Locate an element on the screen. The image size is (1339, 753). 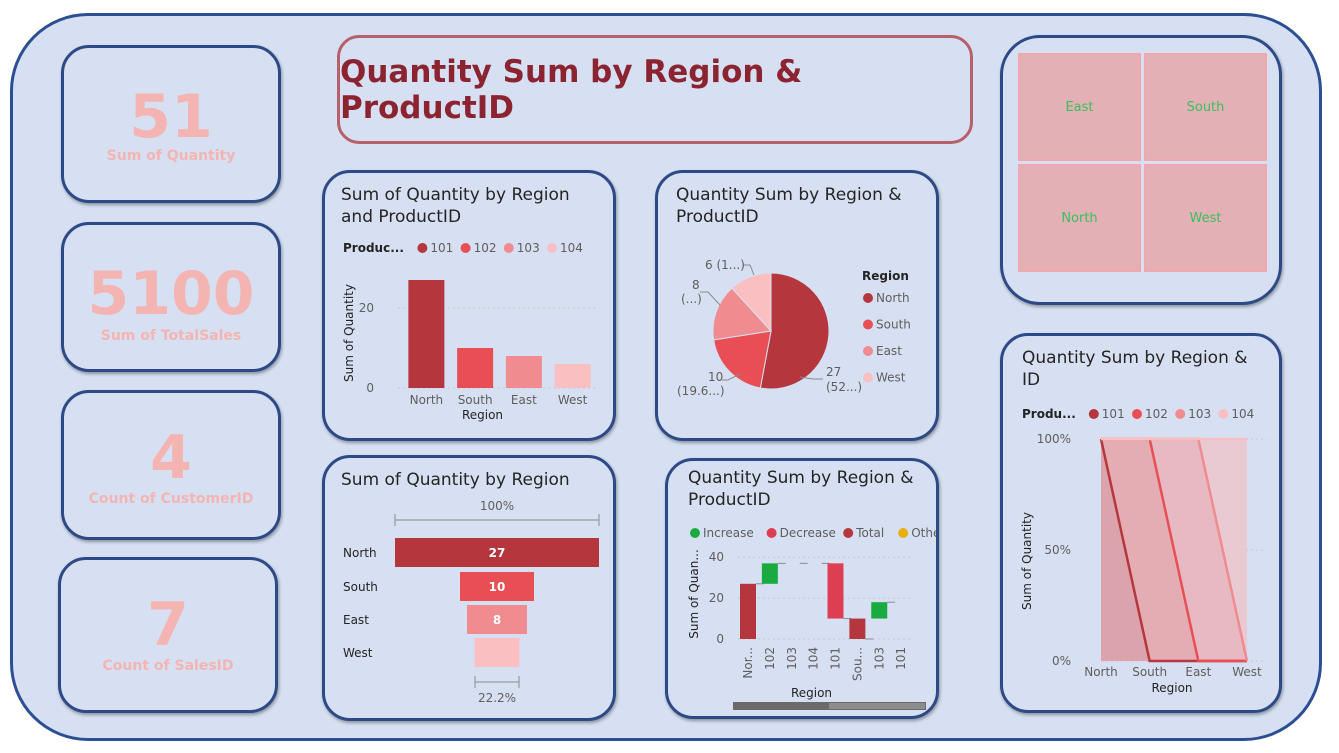
y-tick-label: 40 is located at coordinates (716, 557).